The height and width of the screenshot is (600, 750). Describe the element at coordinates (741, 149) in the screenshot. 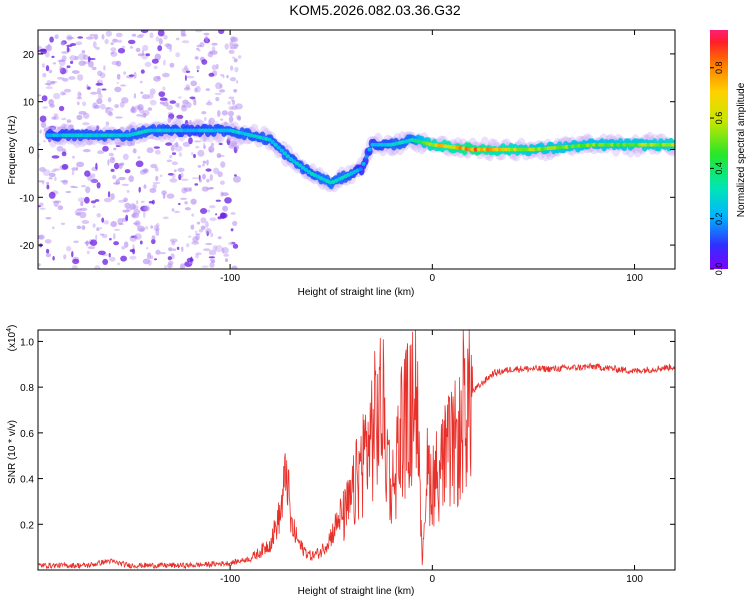

I see `colorbar-label: Normalized spectral amplitude` at that location.